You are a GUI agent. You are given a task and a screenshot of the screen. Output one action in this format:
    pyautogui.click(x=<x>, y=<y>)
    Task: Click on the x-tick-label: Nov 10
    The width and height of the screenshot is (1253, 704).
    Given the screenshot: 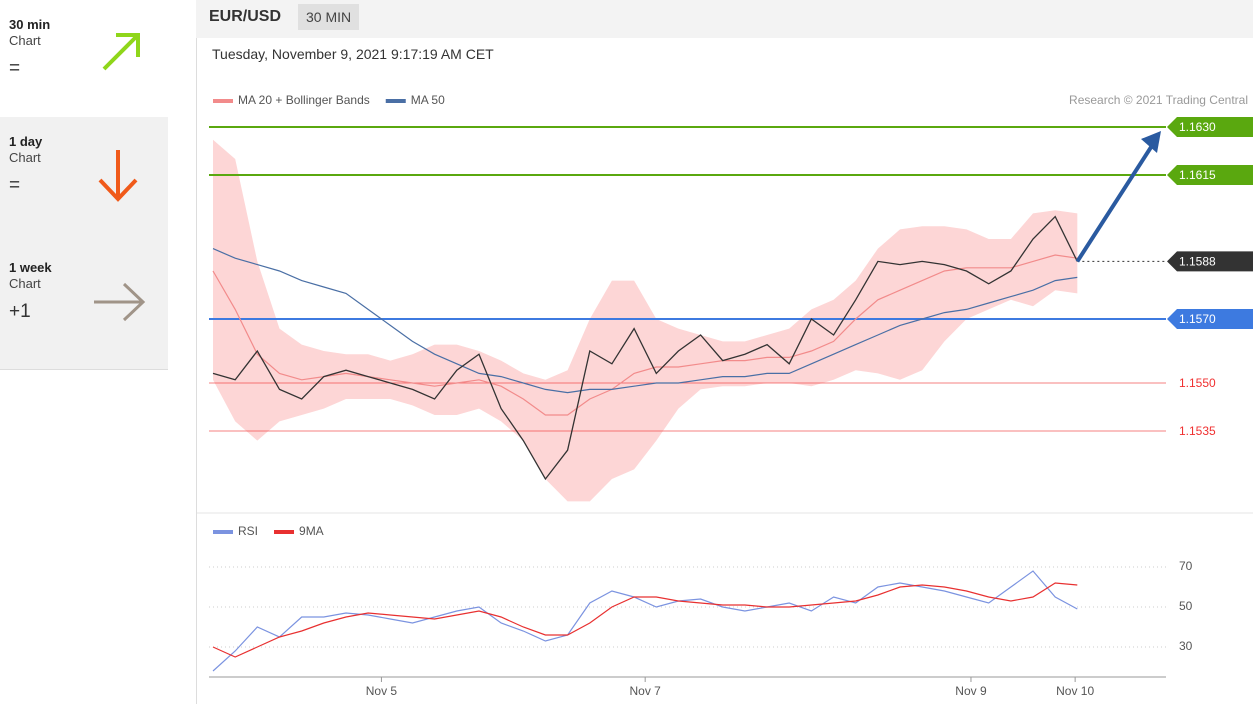 What is the action you would take?
    pyautogui.click(x=1075, y=691)
    